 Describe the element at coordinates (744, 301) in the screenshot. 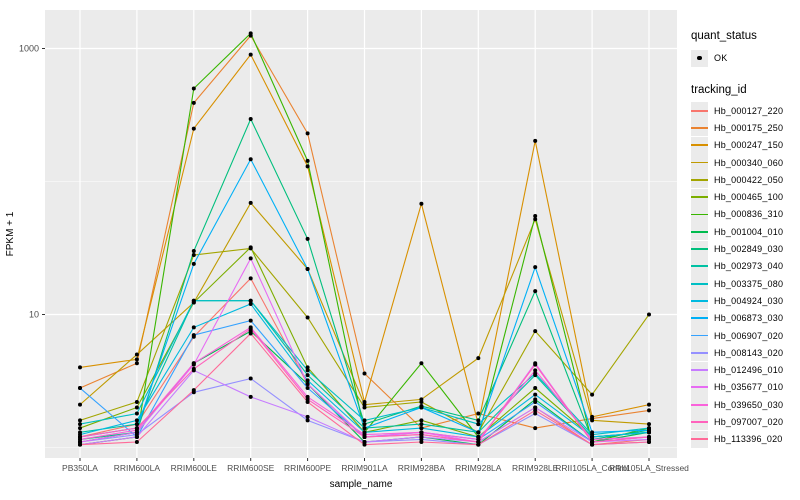

I see `legend-item-Hb_004924_030: Hb_004924_030` at that location.